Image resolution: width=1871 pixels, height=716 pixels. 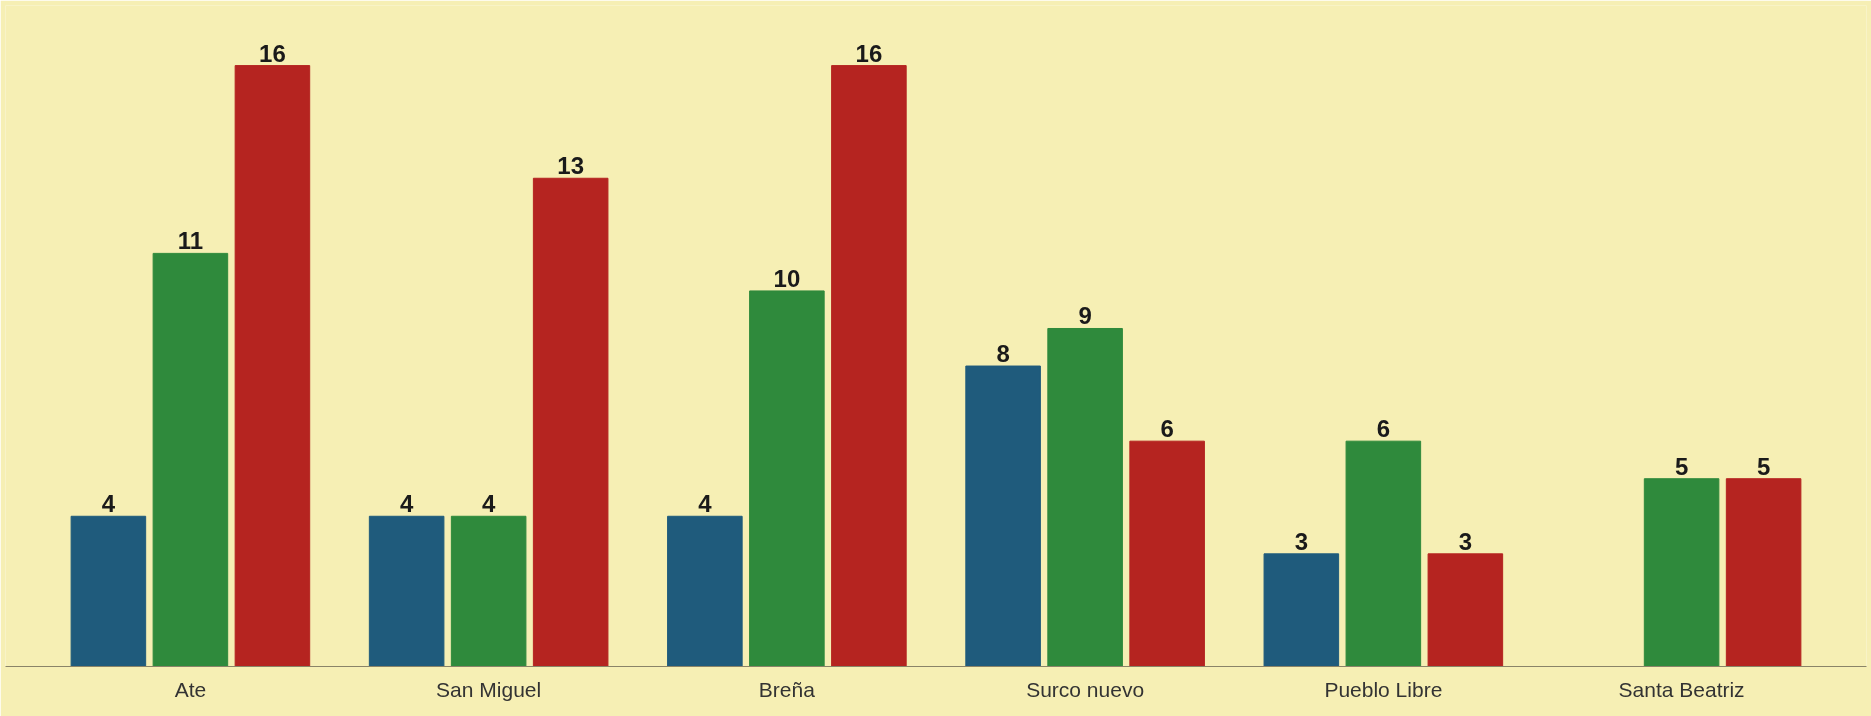 I want to click on data-label: 10, so click(x=787, y=278).